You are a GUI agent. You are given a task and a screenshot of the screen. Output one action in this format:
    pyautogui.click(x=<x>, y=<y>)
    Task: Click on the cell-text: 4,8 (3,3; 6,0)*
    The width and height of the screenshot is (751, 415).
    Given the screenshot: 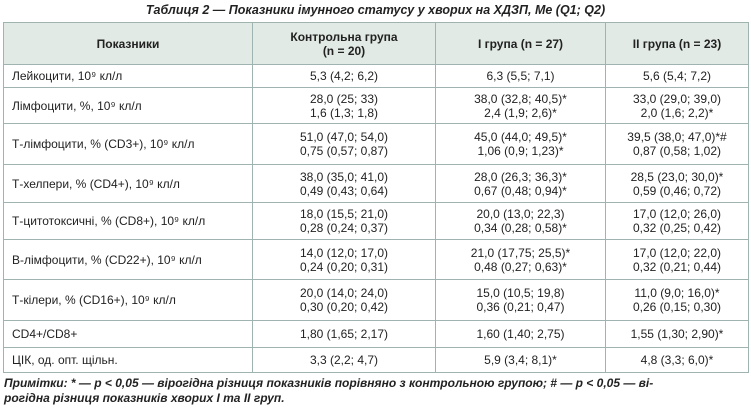 What is the action you would take?
    pyautogui.click(x=677, y=360)
    